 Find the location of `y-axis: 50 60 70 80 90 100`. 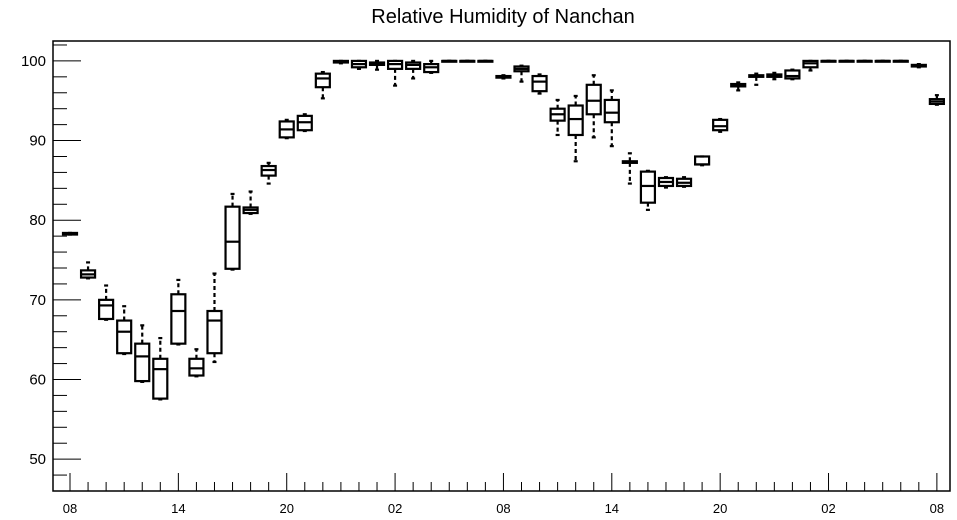

y-axis: 50 60 70 80 90 100 is located at coordinates (51, 260).